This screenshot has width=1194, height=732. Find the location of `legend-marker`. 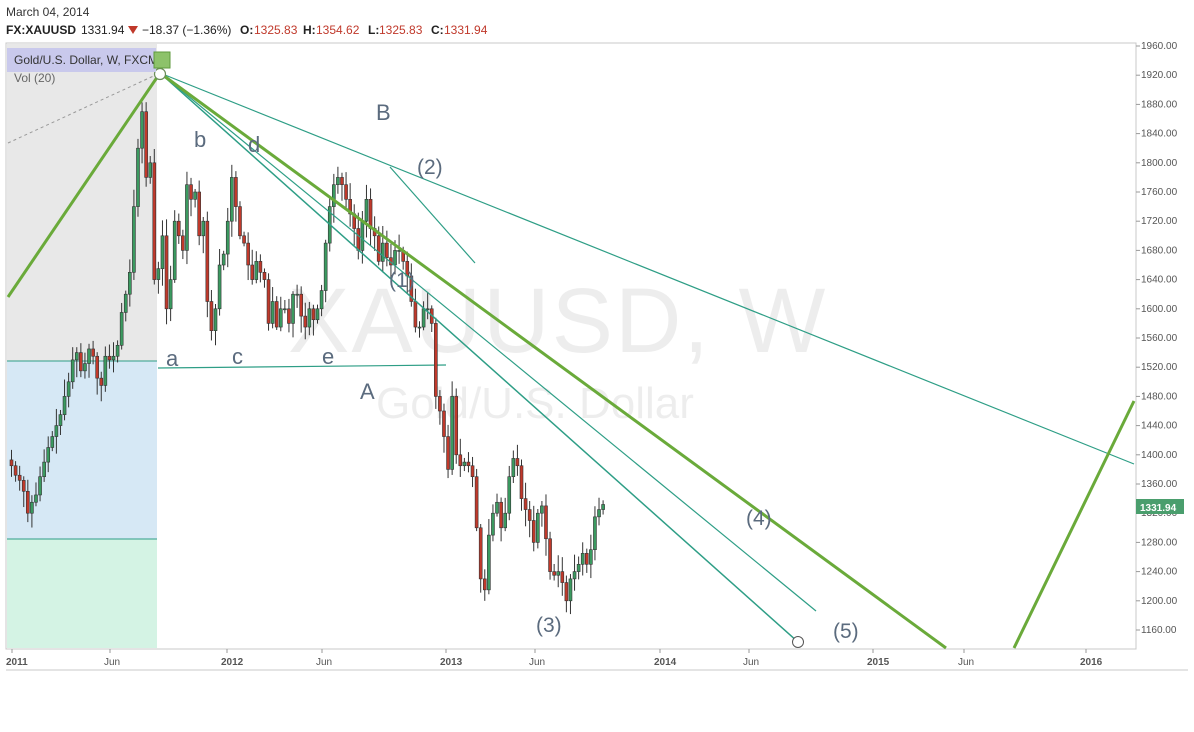

legend-marker is located at coordinates (162, 60).